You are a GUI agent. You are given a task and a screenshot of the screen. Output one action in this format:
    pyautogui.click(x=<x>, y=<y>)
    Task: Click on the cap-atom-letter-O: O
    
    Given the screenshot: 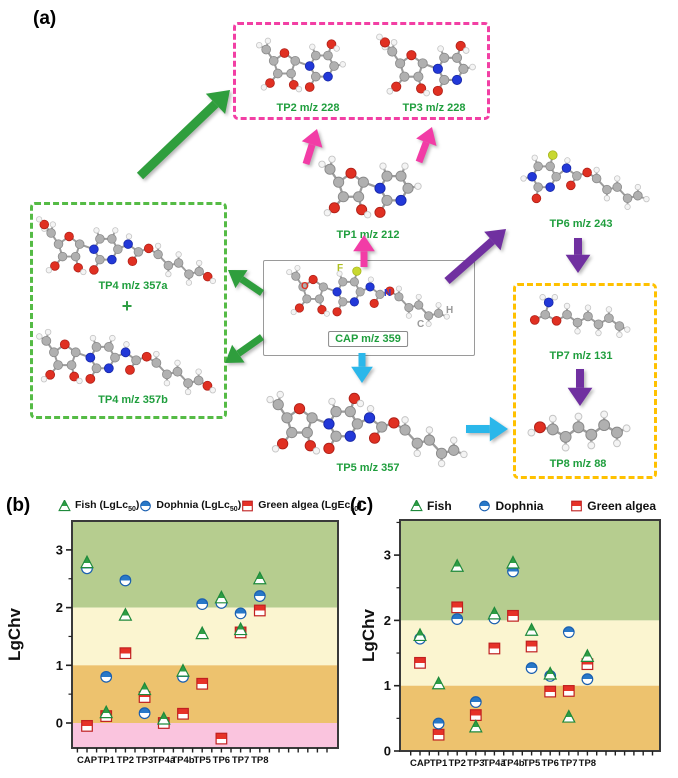 What is the action you would take?
    pyautogui.click(x=305, y=286)
    